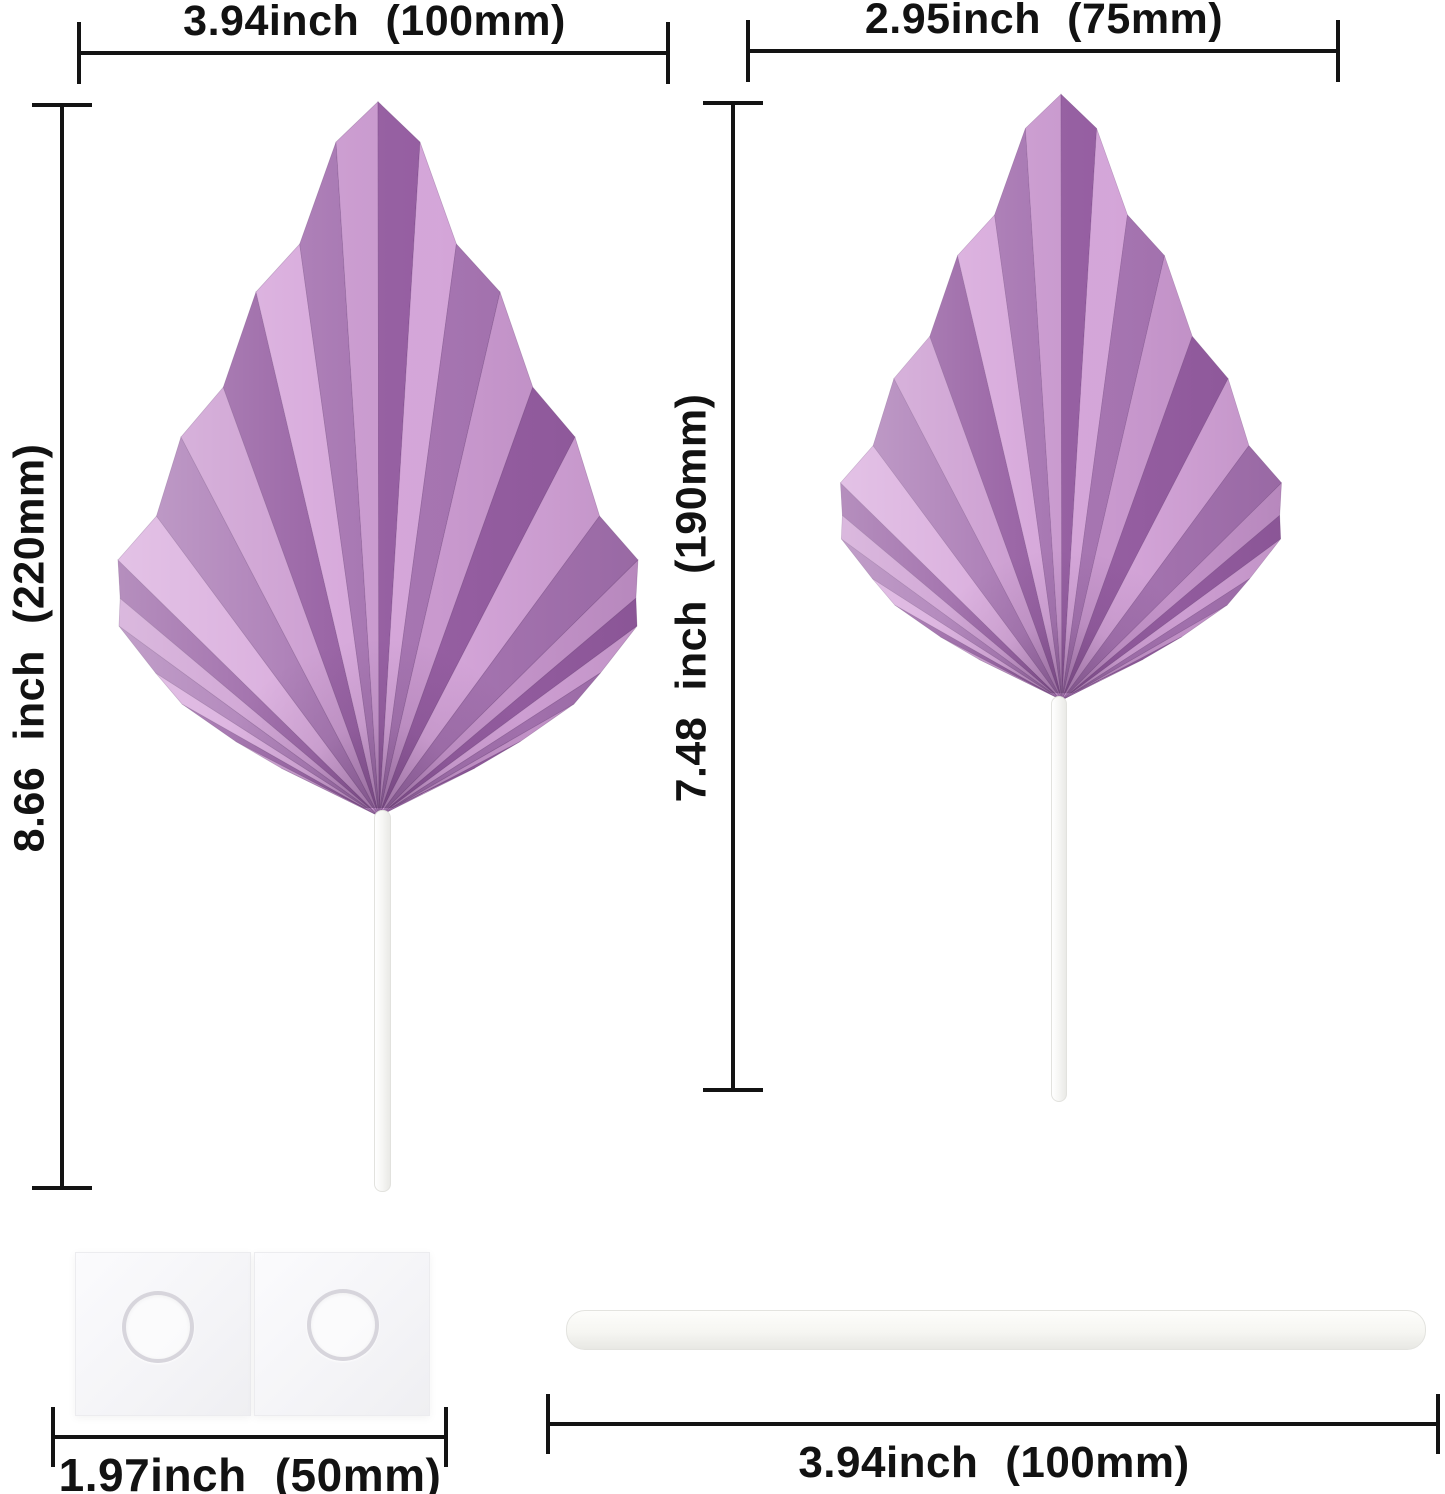  I want to click on small-leaf-height-cap-top, so click(733, 103).